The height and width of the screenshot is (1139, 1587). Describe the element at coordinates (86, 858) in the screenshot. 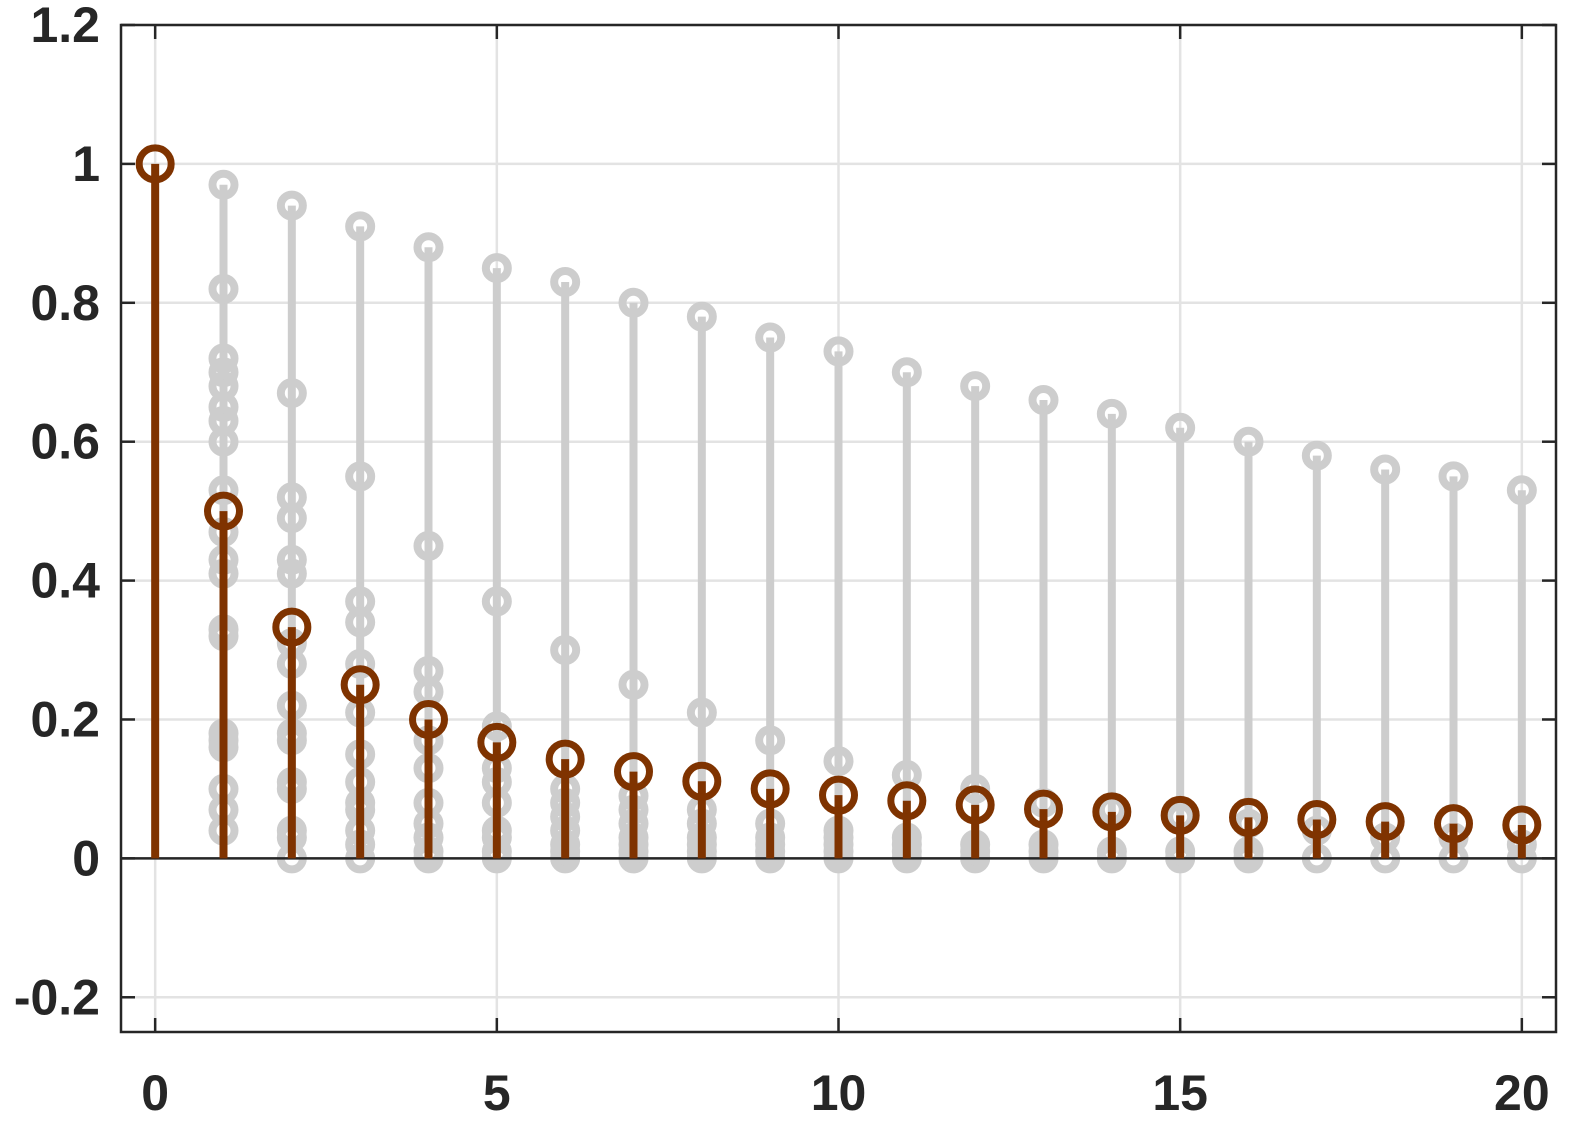

I see `y-tick-label: 0` at that location.